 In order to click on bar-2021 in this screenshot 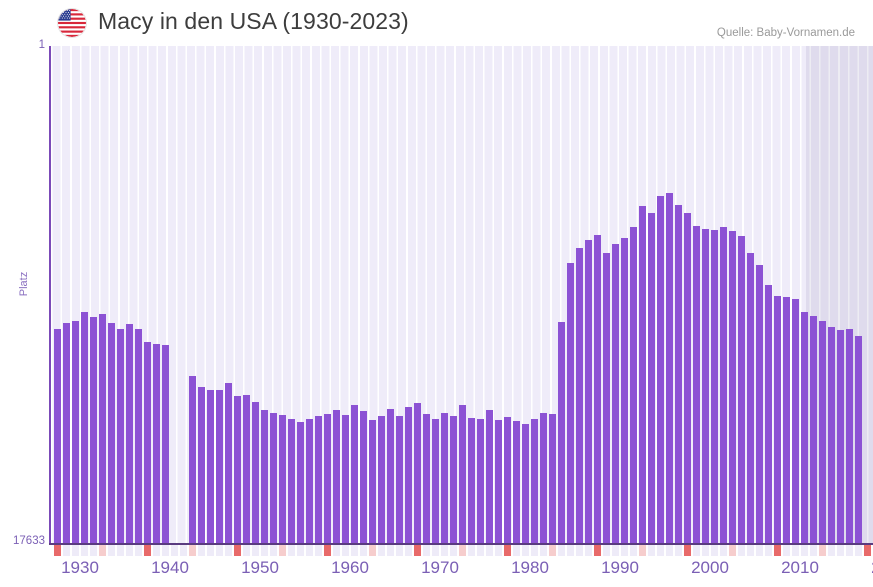, I will do `click(849, 436)`.